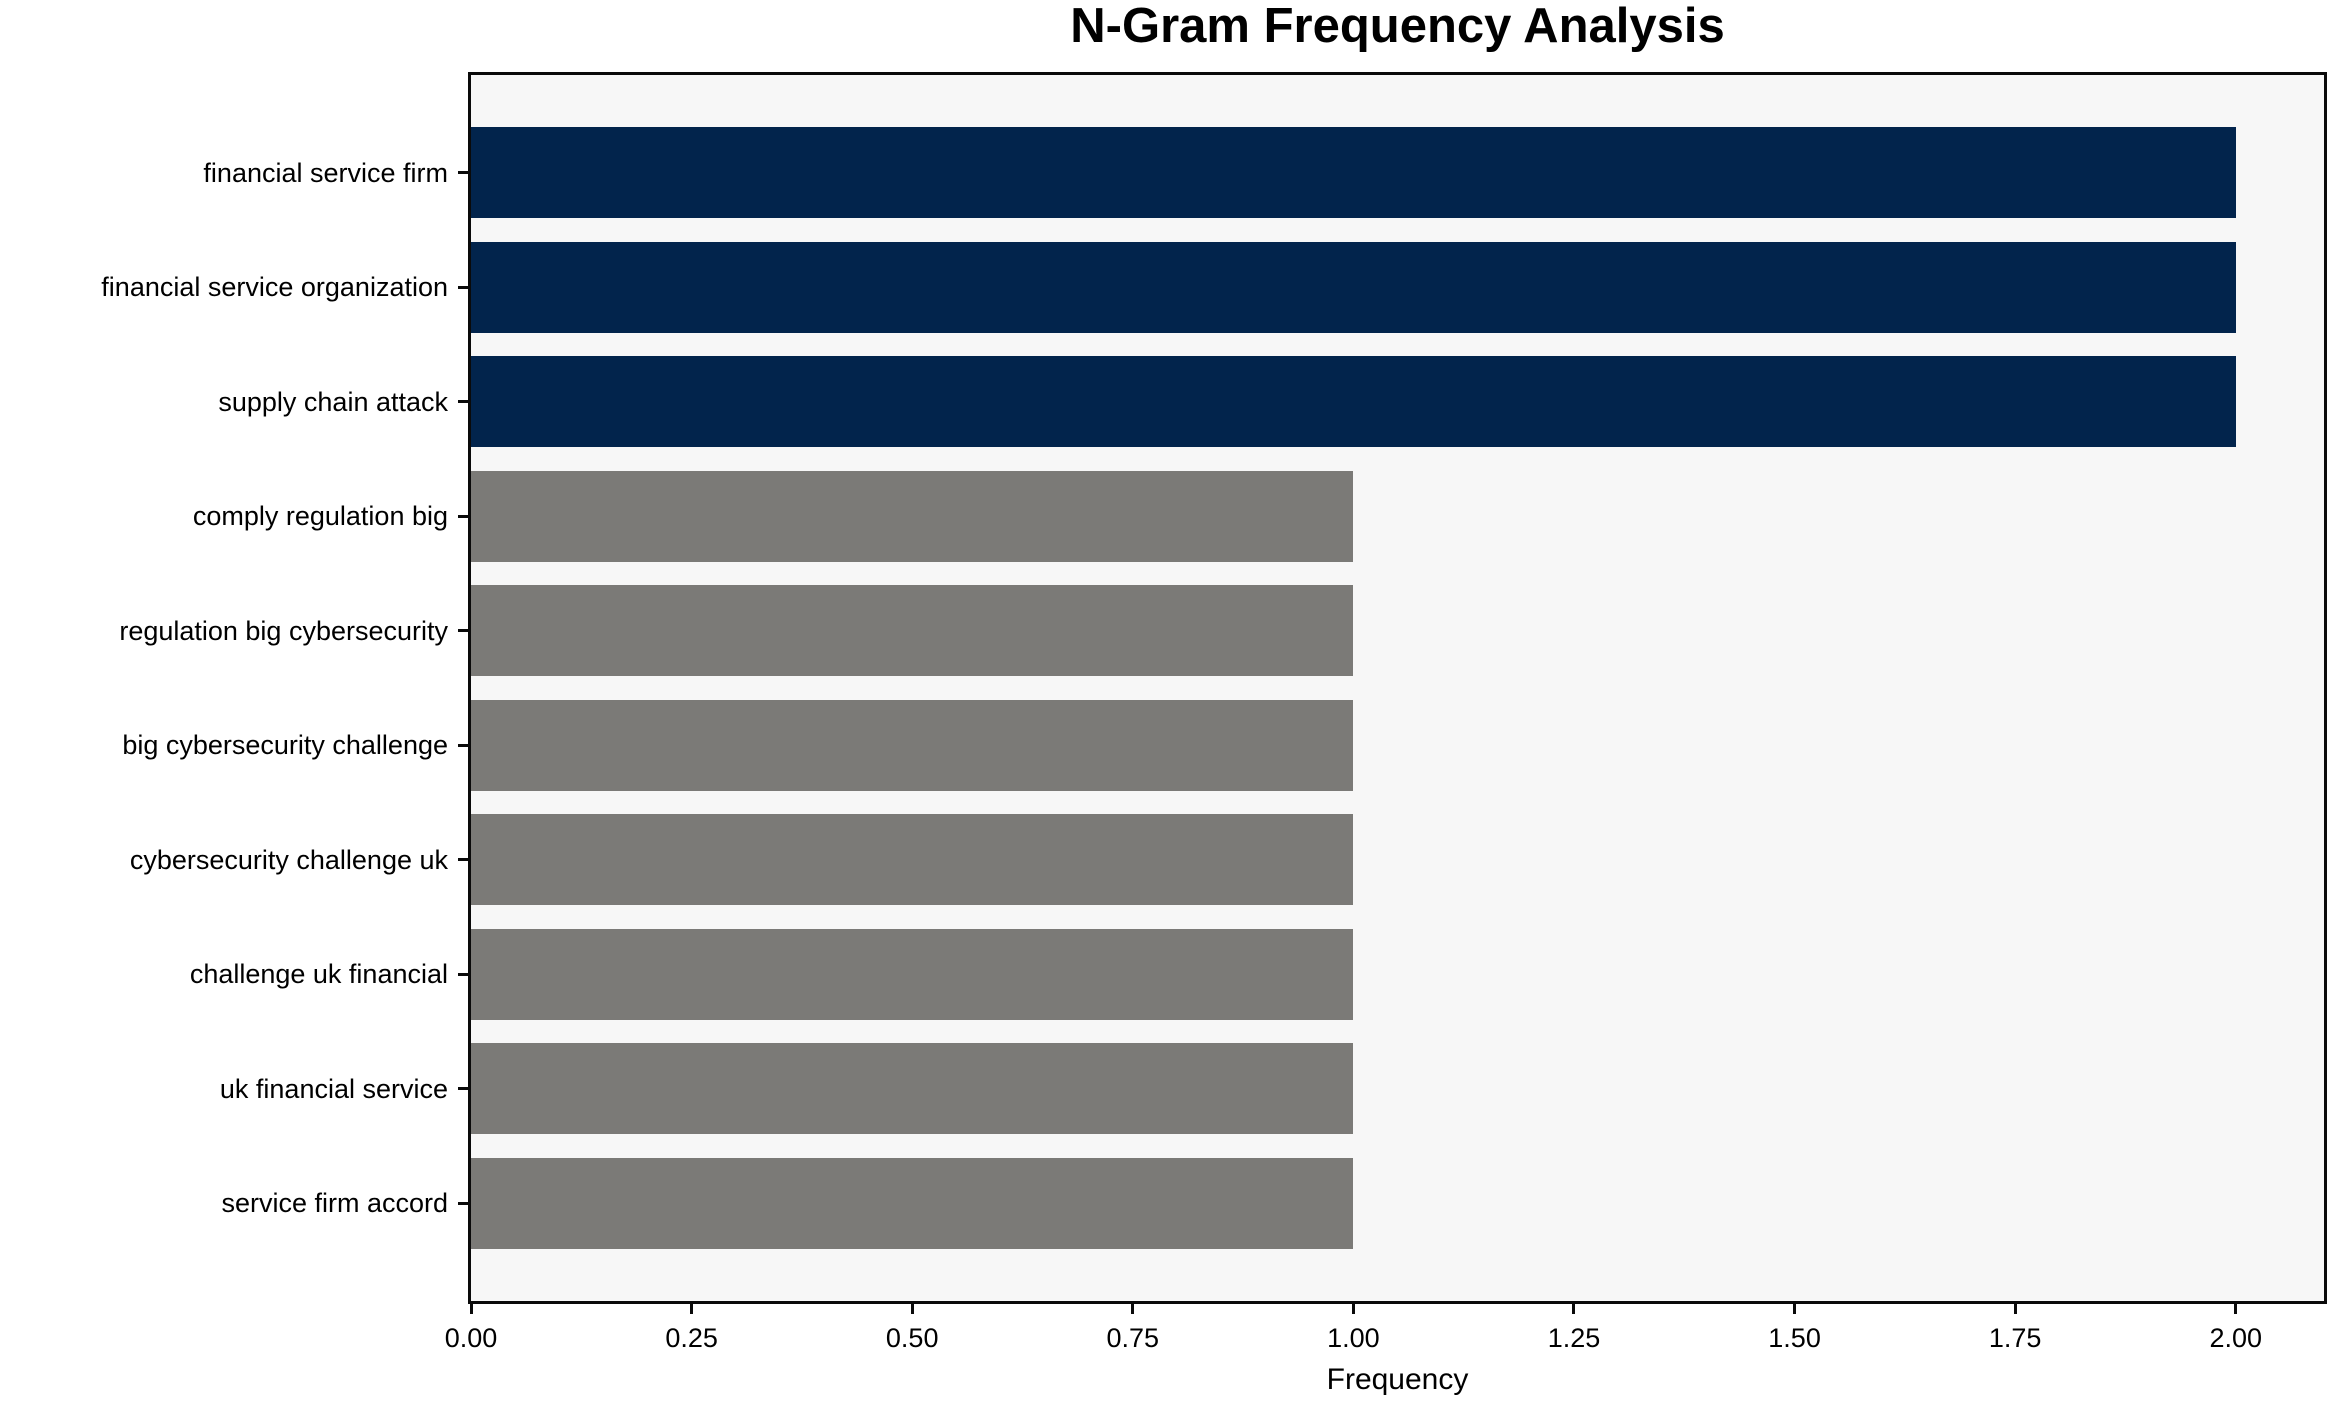 The width and height of the screenshot is (2347, 1414). What do you see at coordinates (2236, 1338) in the screenshot?
I see `x-tick-label: 2.00` at bounding box center [2236, 1338].